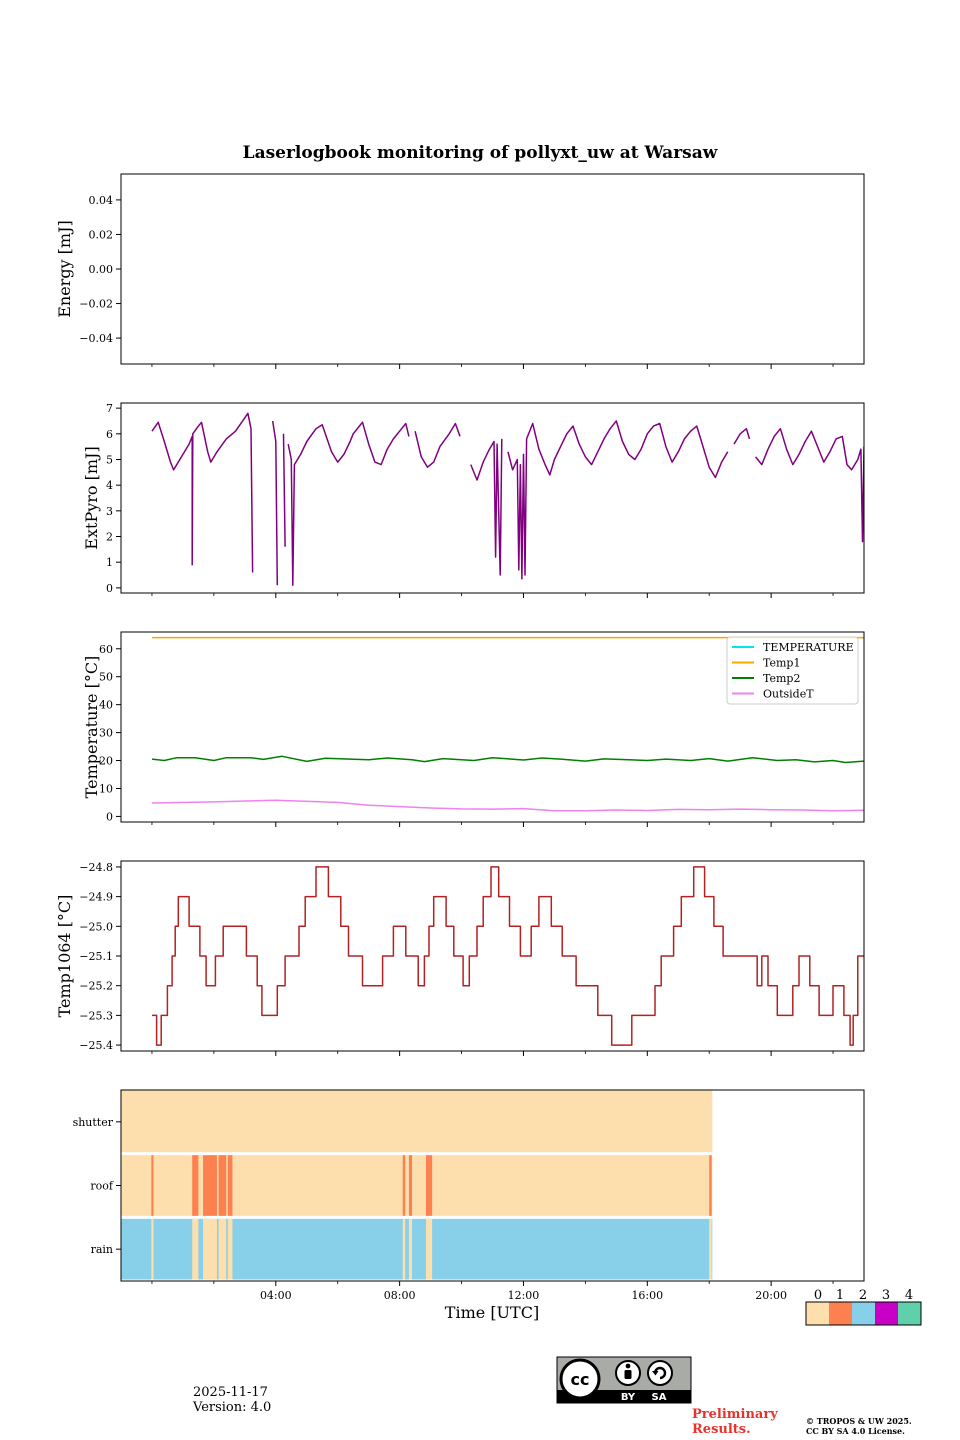 This screenshot has height=1440, width=960. I want to click on by-icon, so click(628, 1373).